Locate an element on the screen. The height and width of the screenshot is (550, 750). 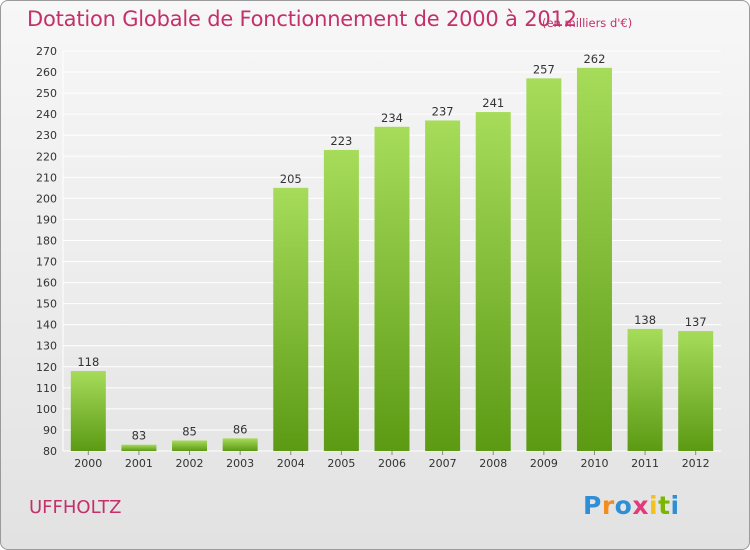
proxiti-logo: Proxiti is located at coordinates (631, 505).